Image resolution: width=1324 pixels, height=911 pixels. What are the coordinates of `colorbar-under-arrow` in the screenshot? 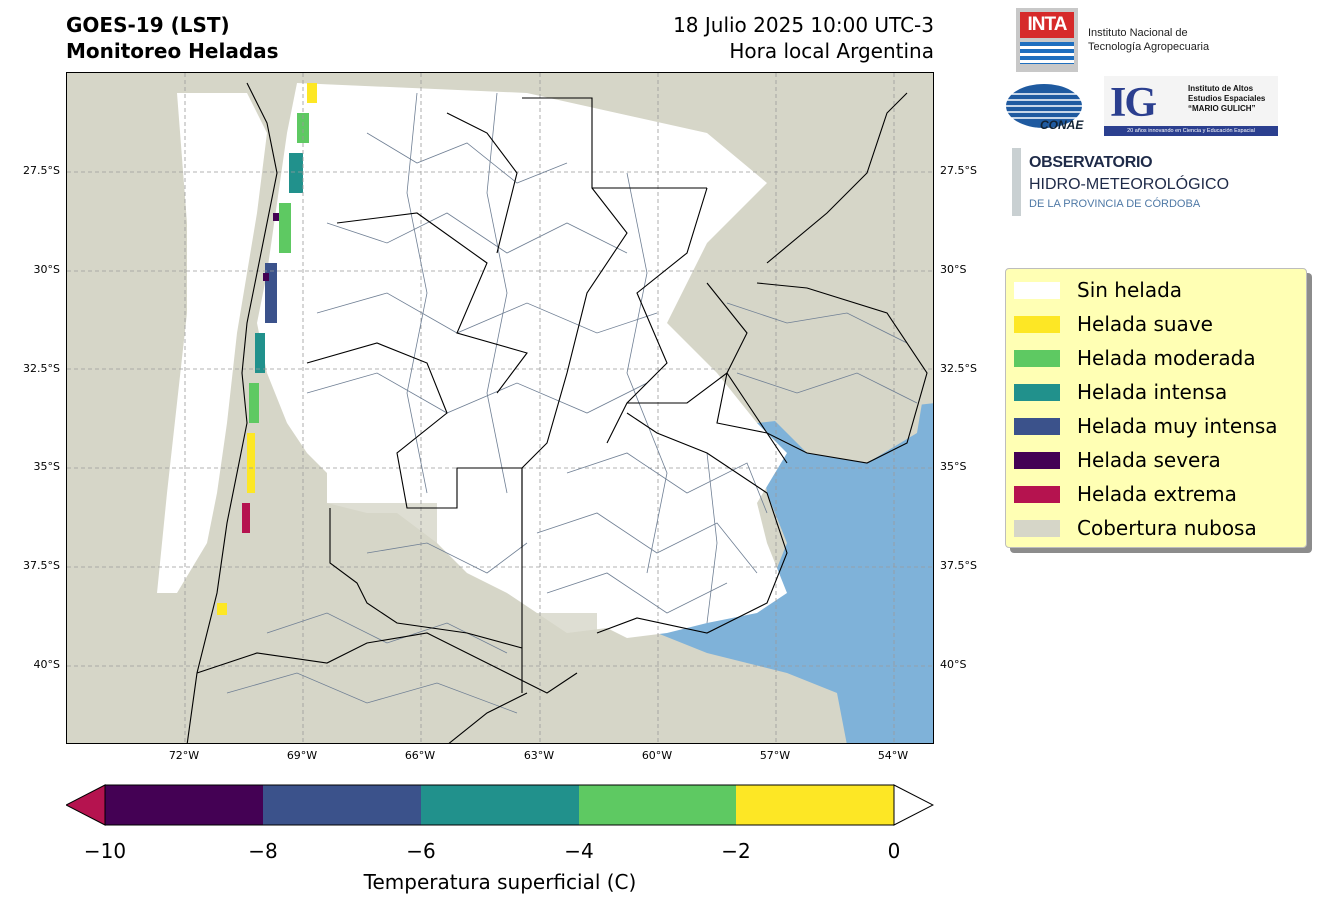 It's located at (86, 805).